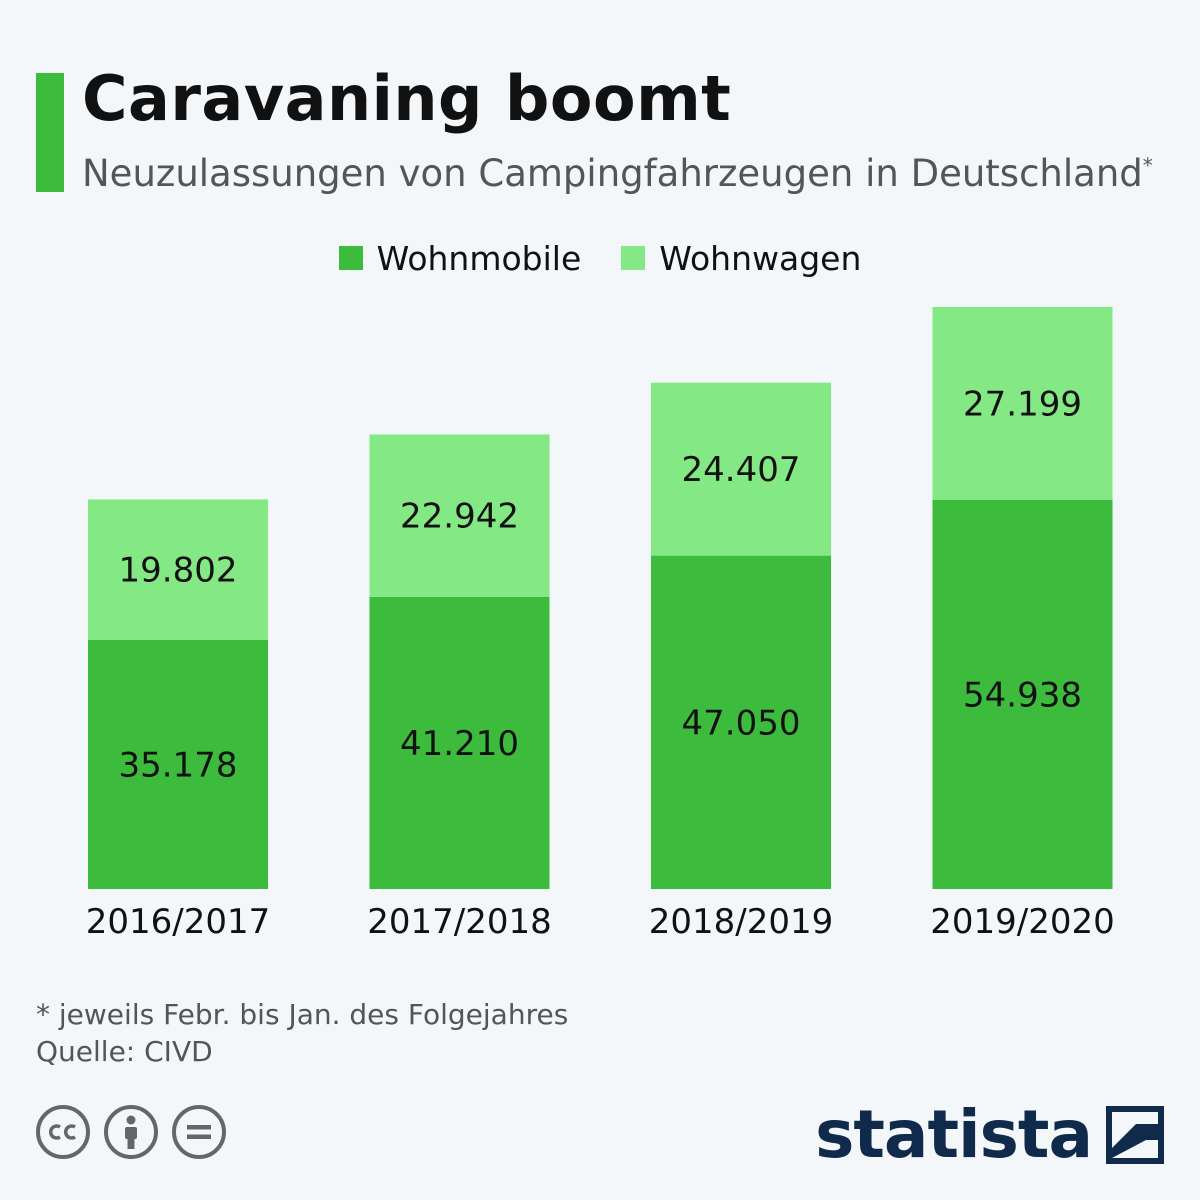  I want to click on data-label-wohnmobile-3: 47.050, so click(741, 723).